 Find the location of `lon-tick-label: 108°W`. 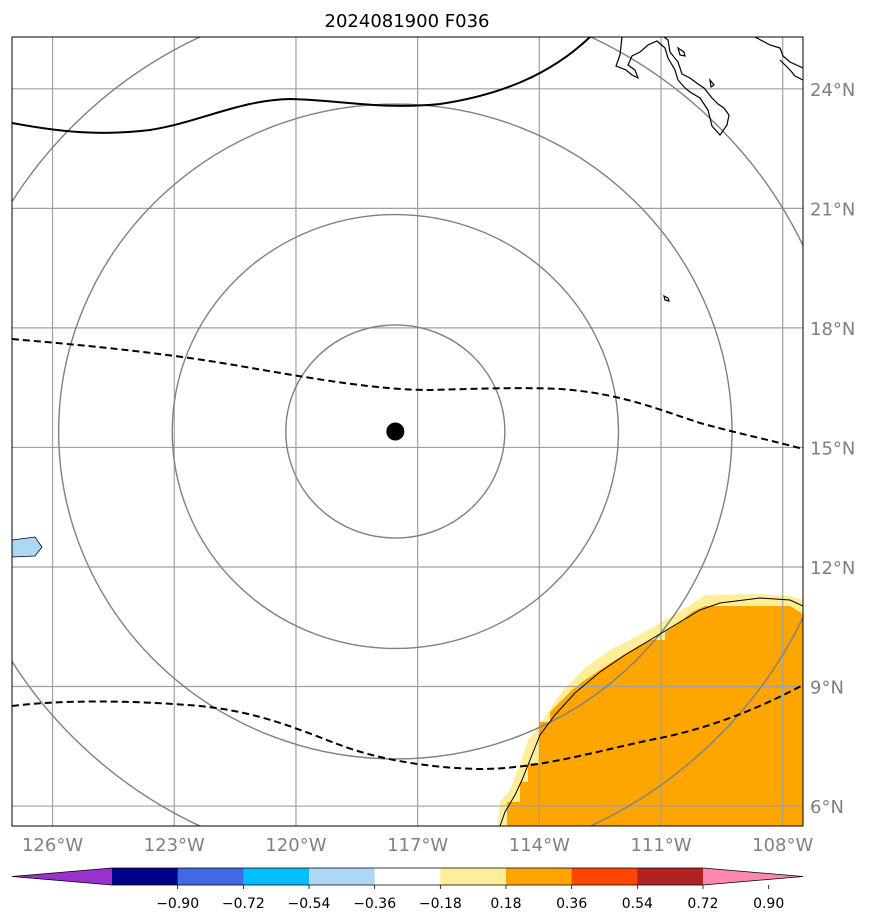

lon-tick-label: 108°W is located at coordinates (782, 845).